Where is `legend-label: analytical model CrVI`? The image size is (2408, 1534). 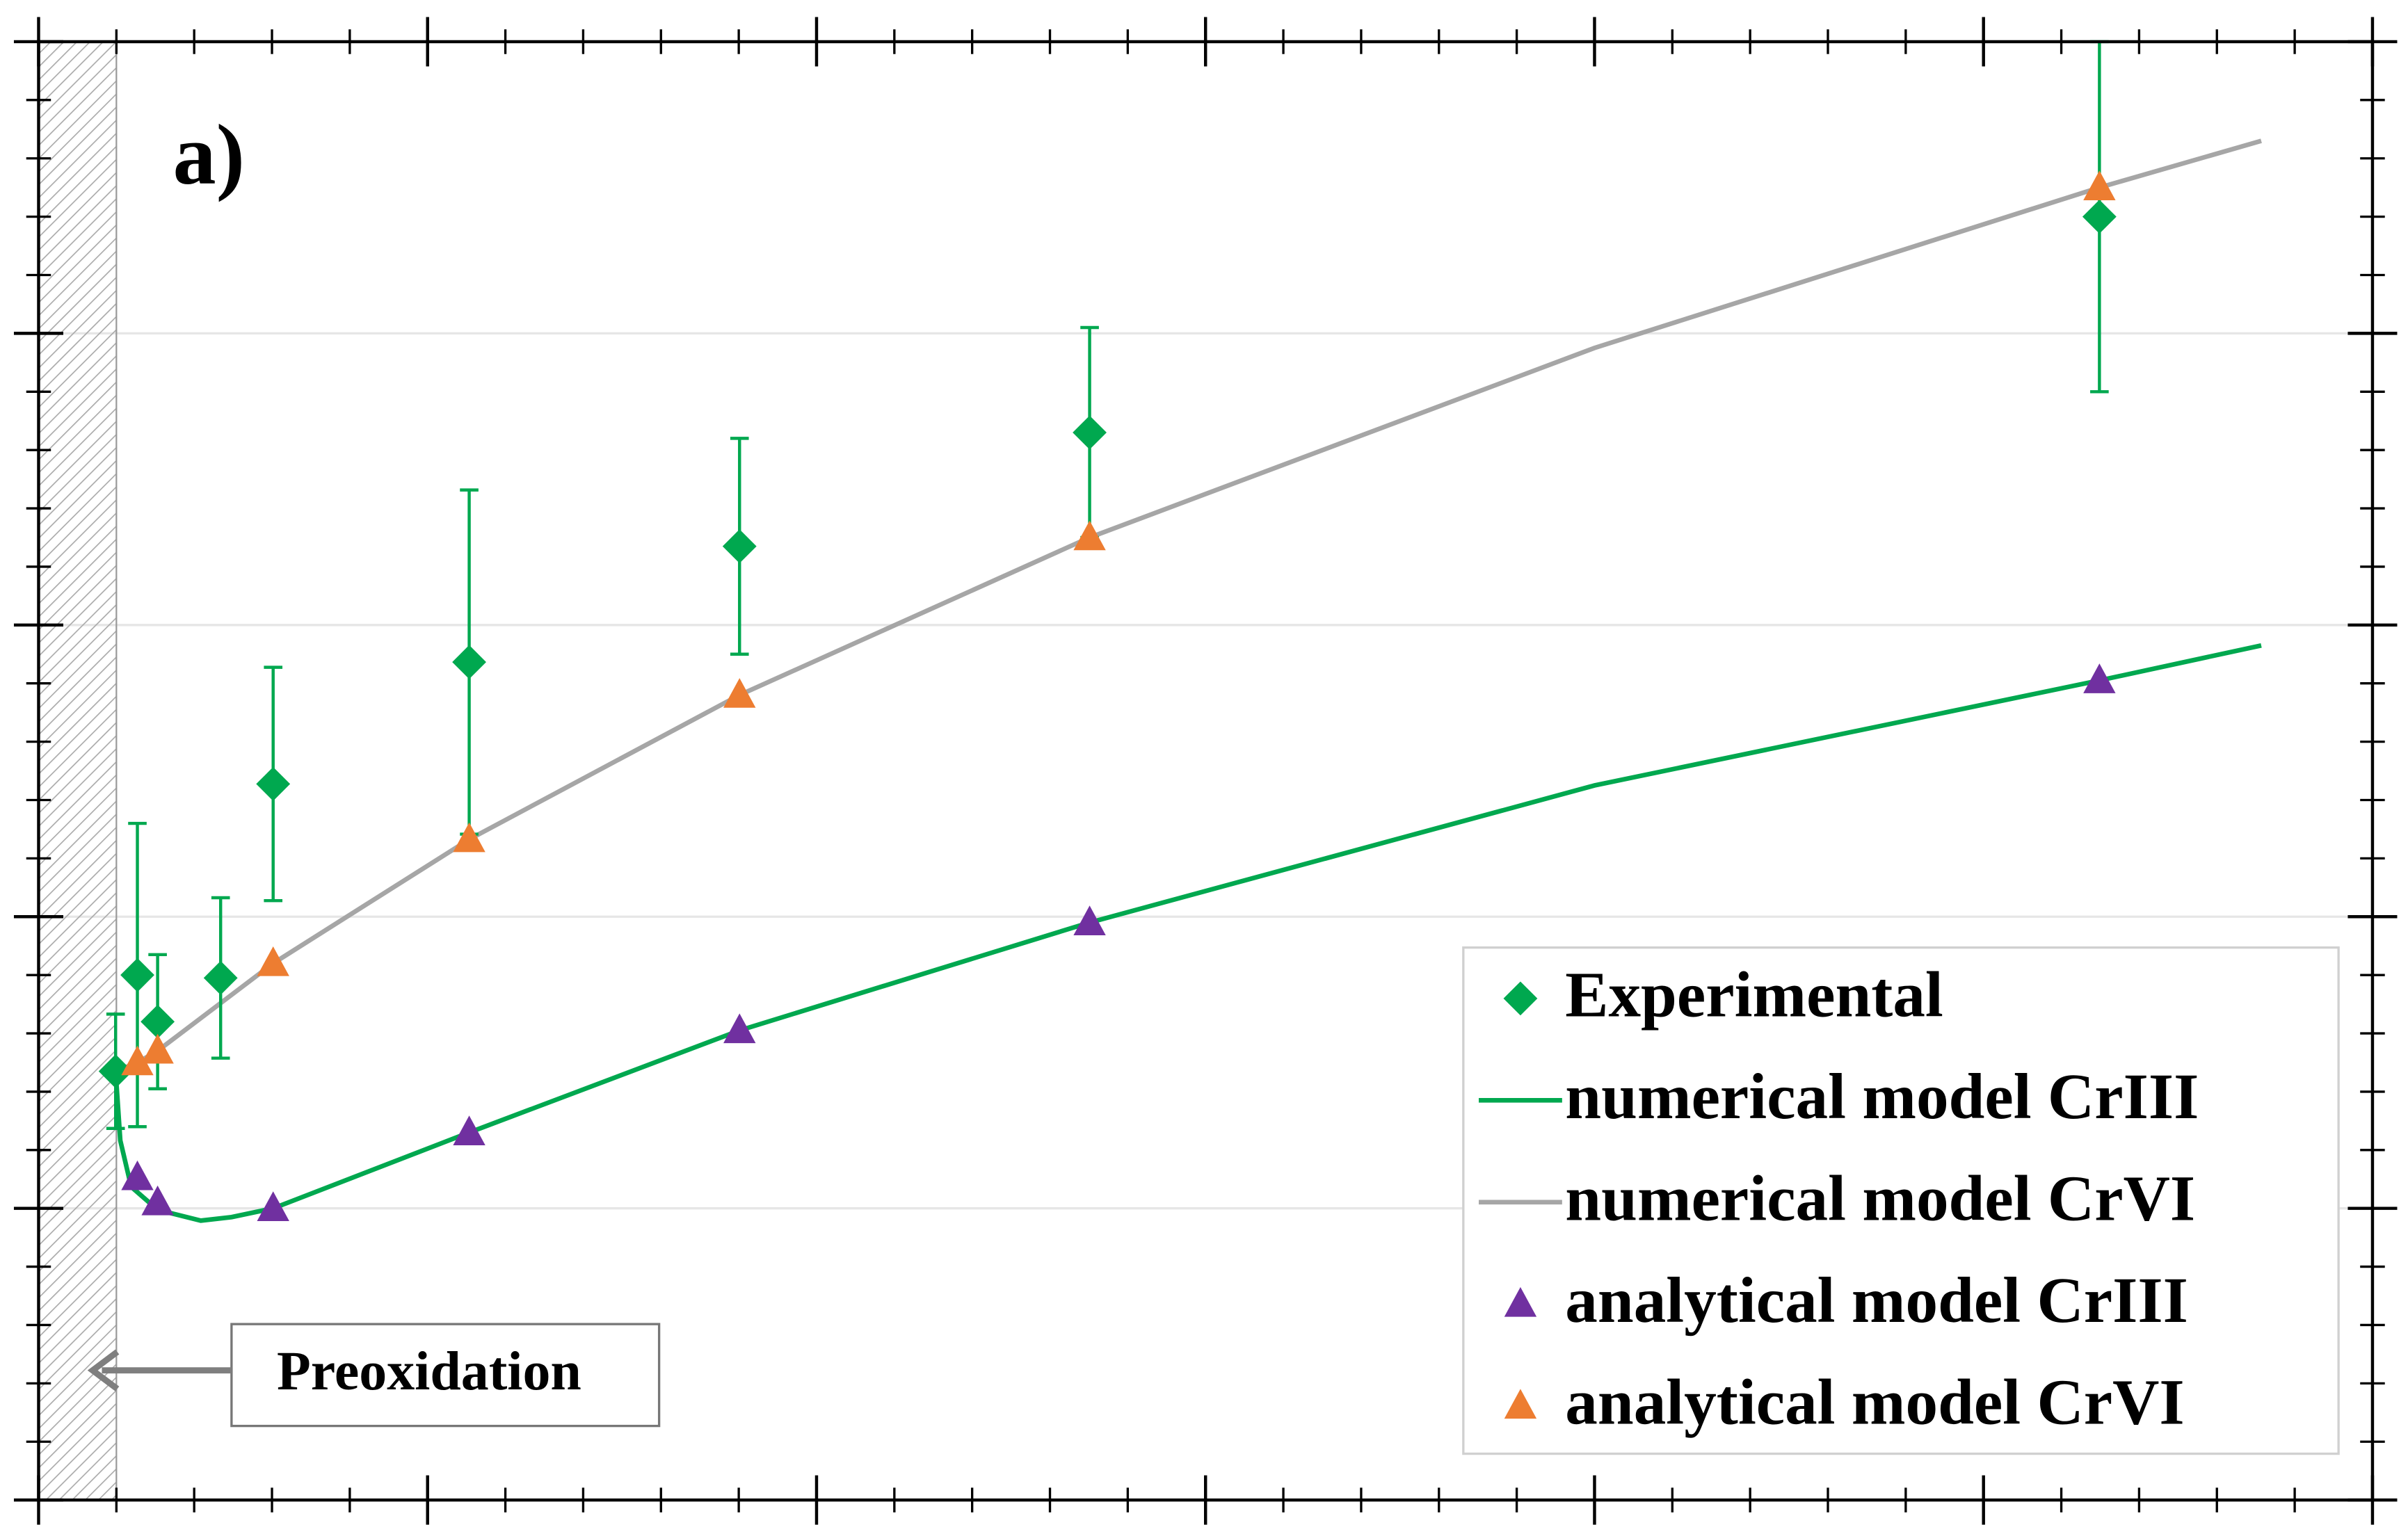 legend-label: analytical model CrVI is located at coordinates (1874, 1403).